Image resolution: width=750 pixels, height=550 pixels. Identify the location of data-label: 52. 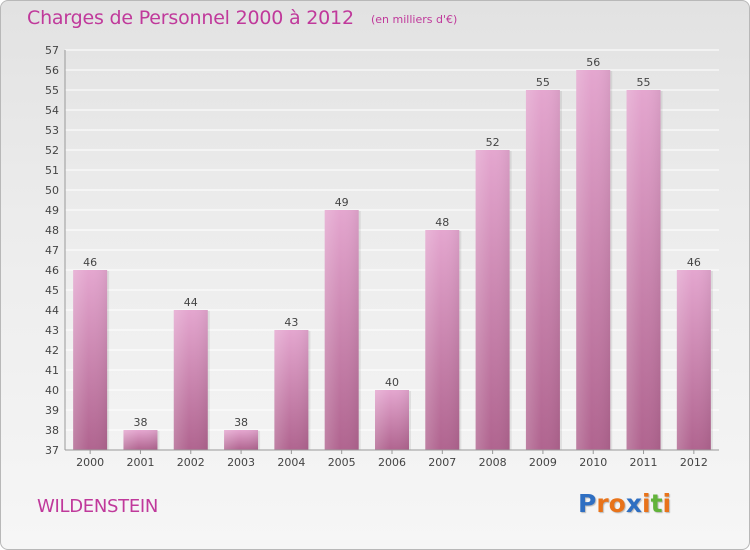
(493, 142).